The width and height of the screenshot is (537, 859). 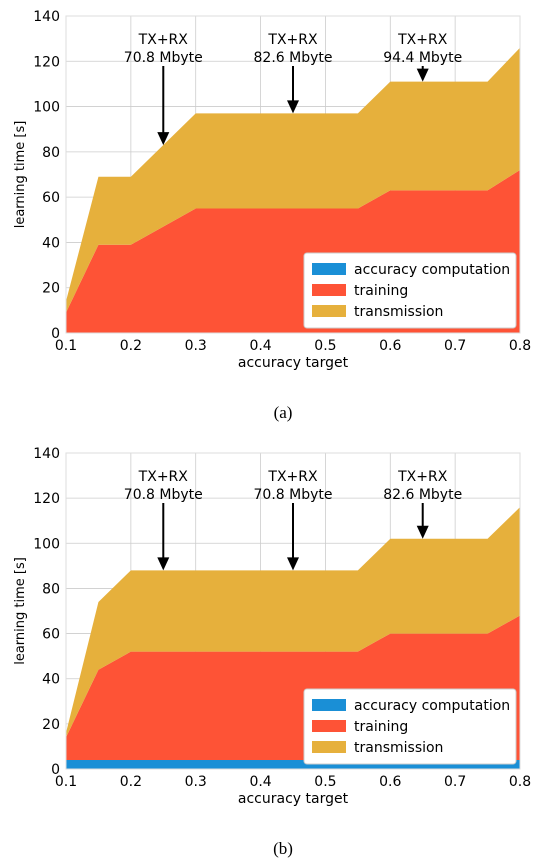 I want to click on figure-caption: (b), so click(x=283, y=848).